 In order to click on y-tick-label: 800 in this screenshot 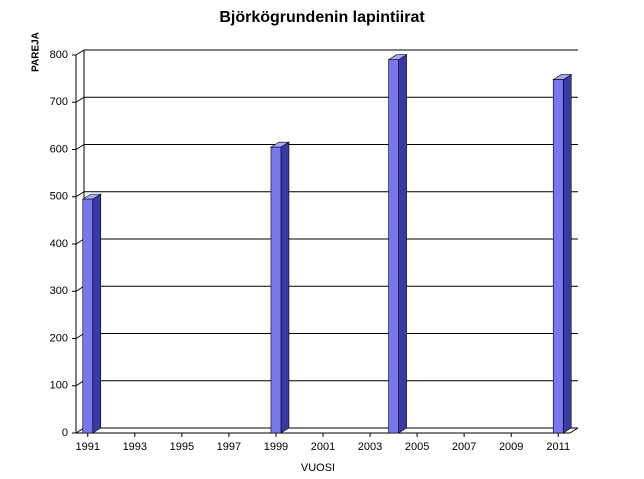, I will do `click(59, 55)`.